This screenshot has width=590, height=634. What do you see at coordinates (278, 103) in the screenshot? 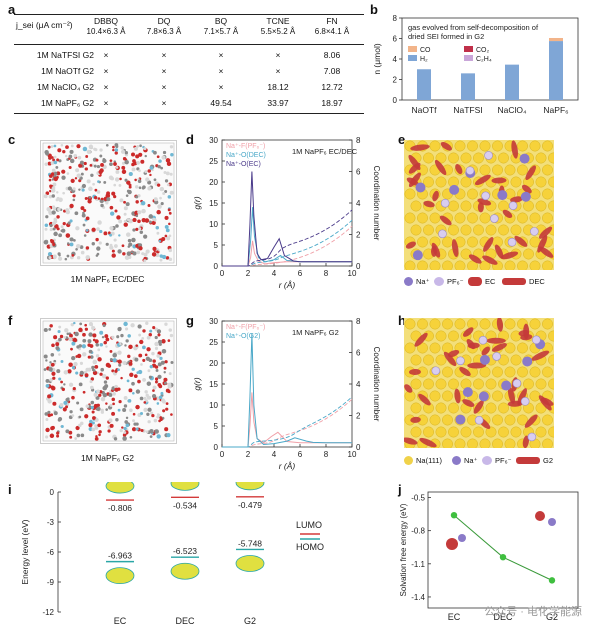
I see `table-cell: 33.97` at bounding box center [278, 103].